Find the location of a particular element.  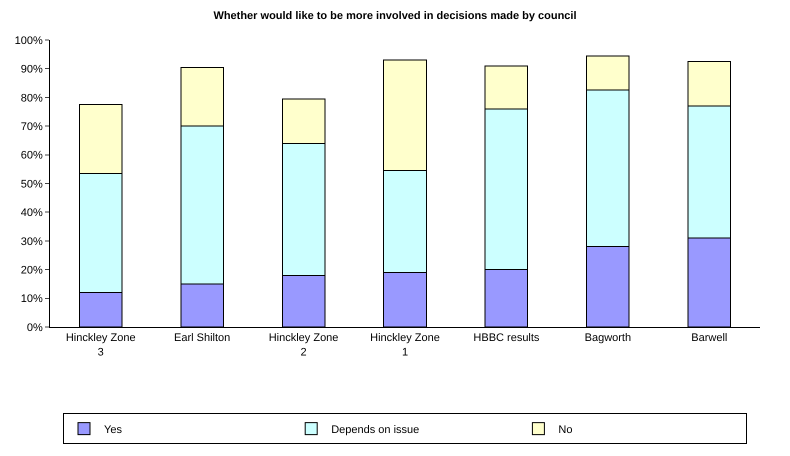

y-tick-label: 30% is located at coordinates (32, 242).